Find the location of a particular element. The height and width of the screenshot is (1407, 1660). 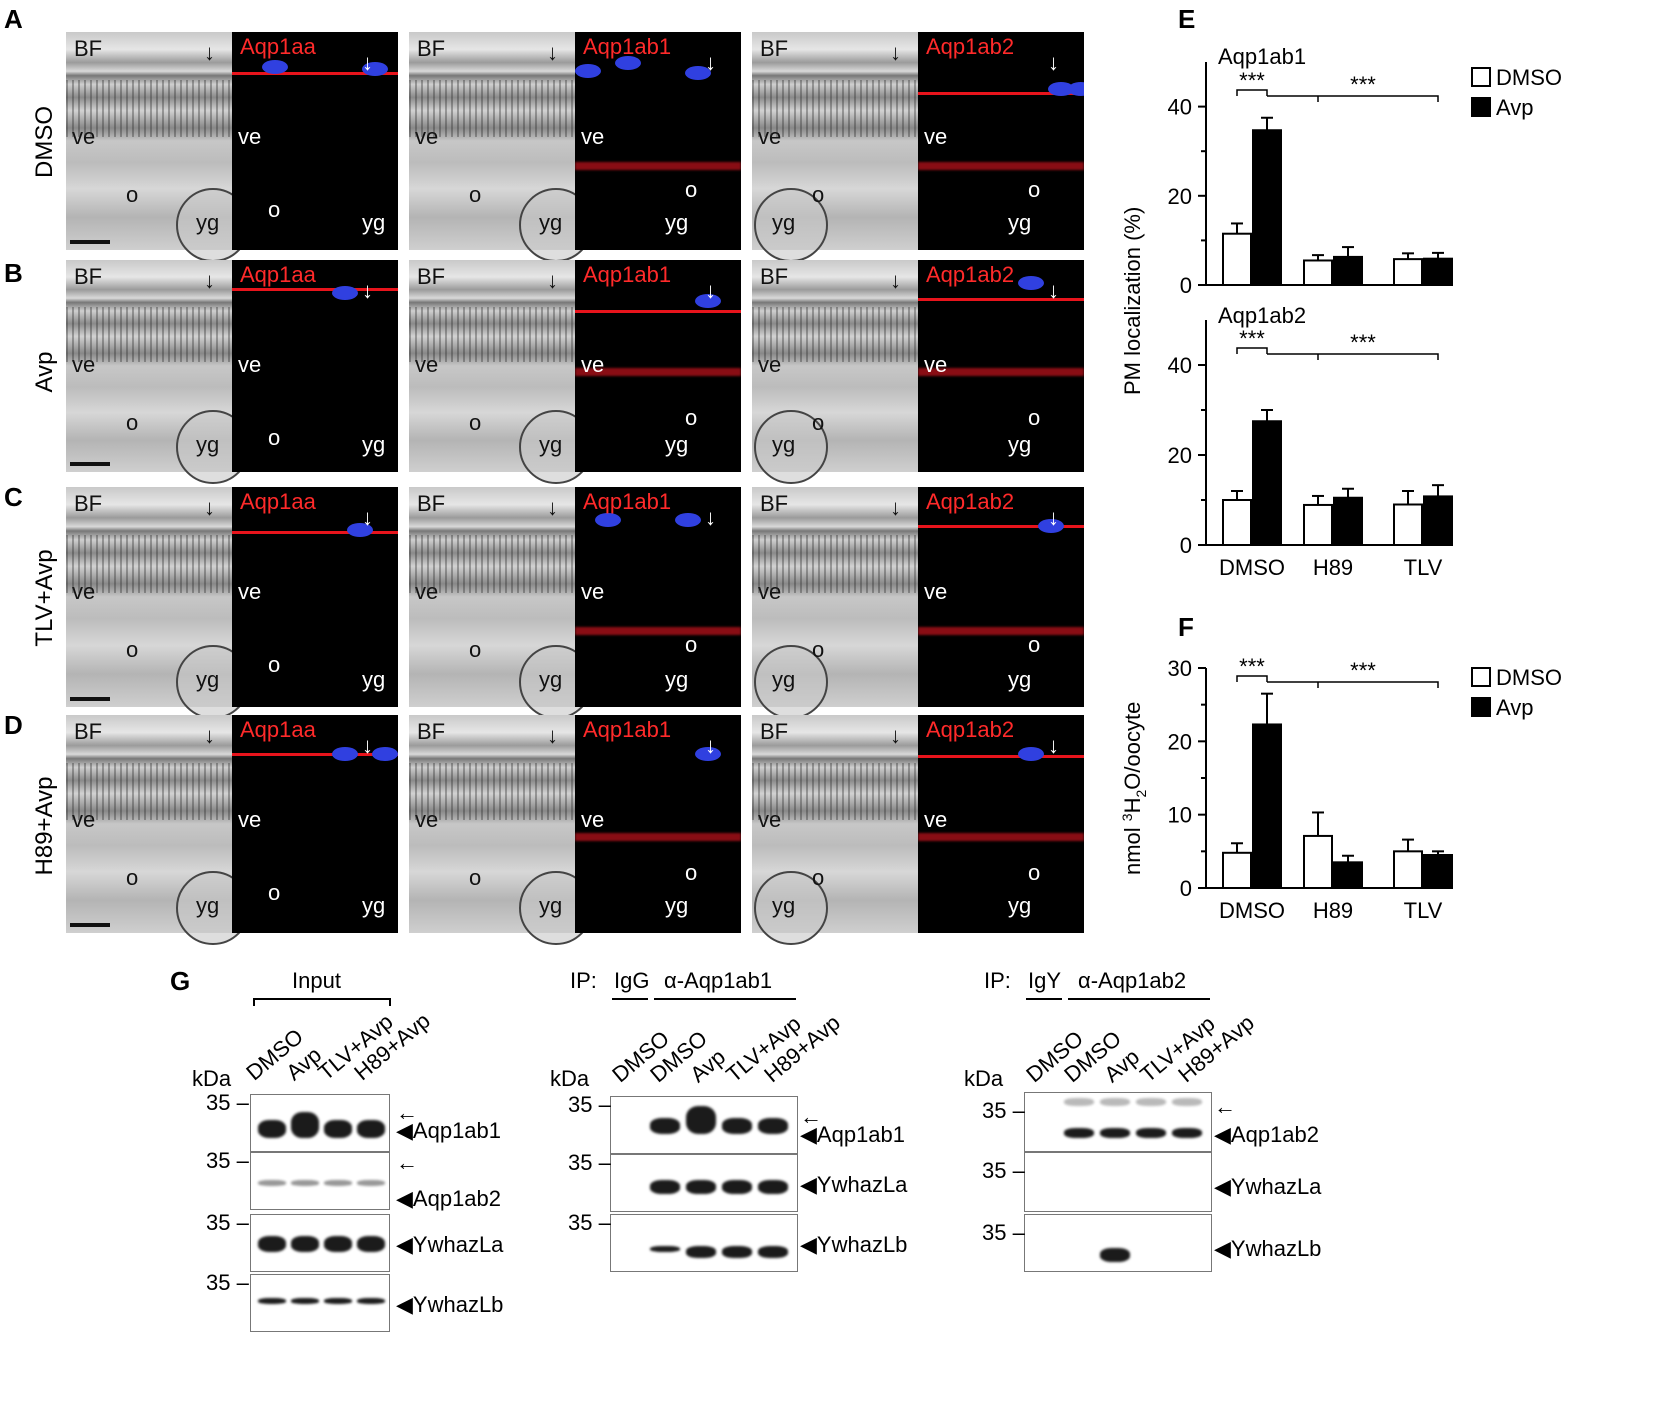

legend-f-avp: Avp is located at coordinates (1515, 707).